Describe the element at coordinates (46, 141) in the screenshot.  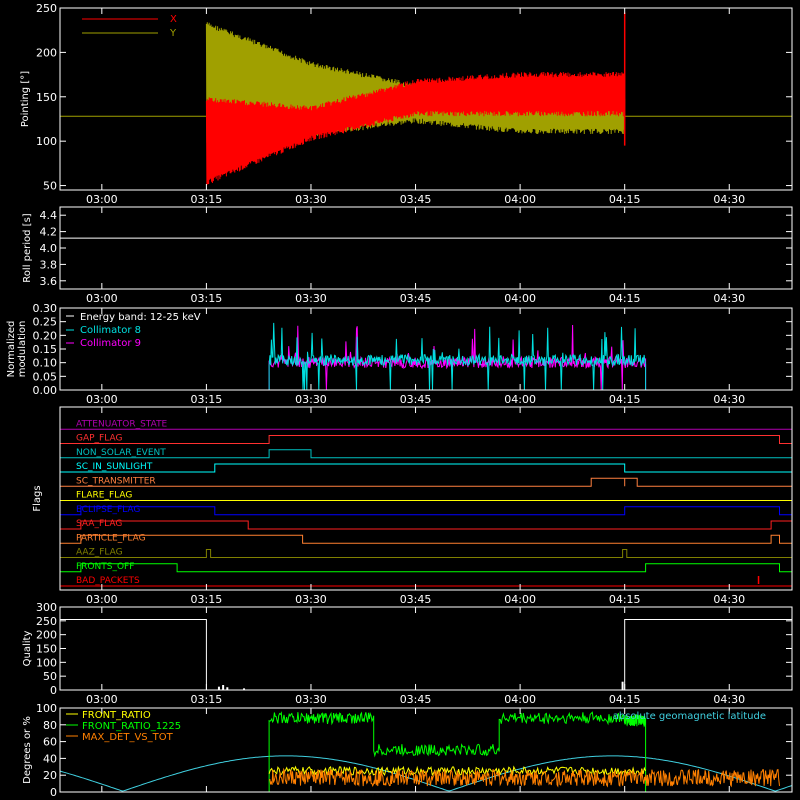
I see `pointing-y-tick-label: 100` at that location.